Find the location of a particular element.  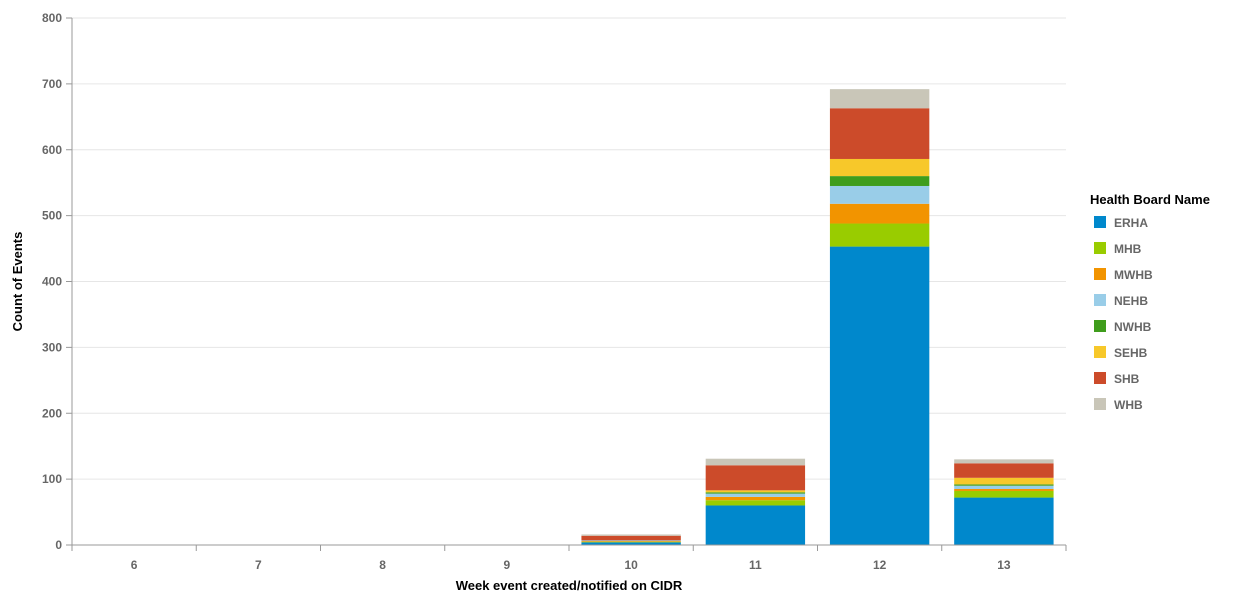

x-tick-label: 13 is located at coordinates (1004, 565).